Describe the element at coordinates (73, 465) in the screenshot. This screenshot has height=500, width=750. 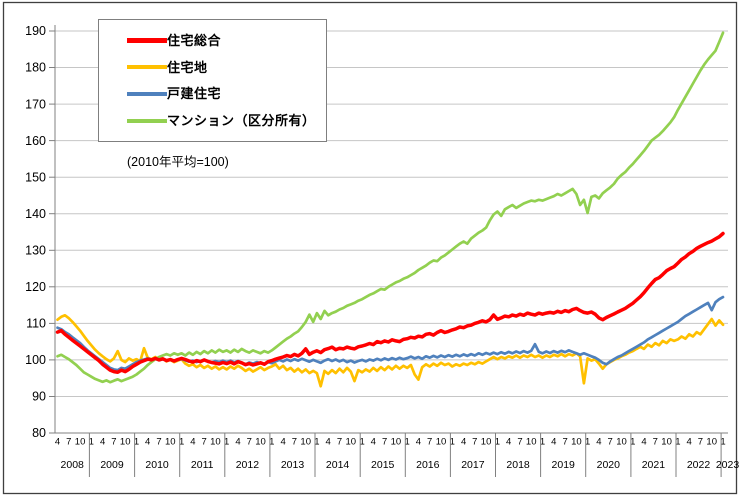
I see `svg-text: 2008` at that location.